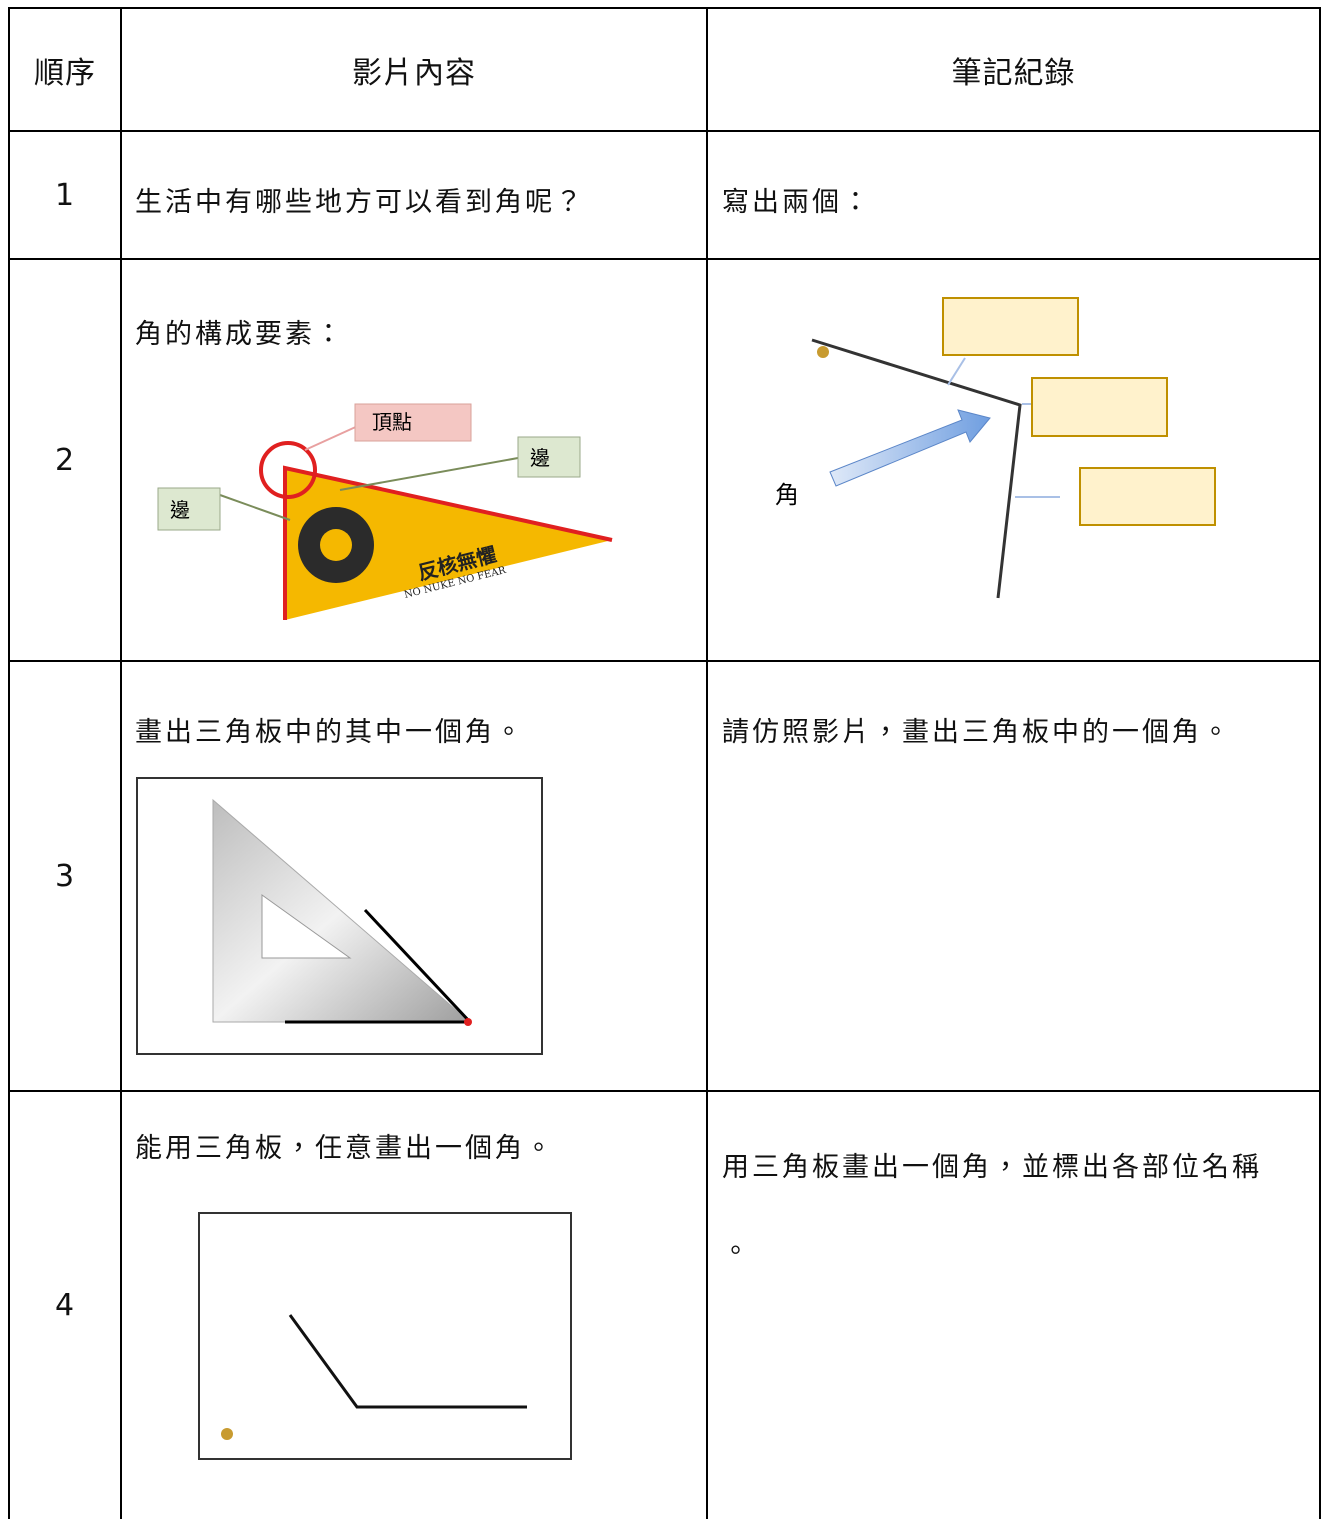  What do you see at coordinates (797, 202) in the screenshot?
I see `notes-text: 寫出兩個：` at bounding box center [797, 202].